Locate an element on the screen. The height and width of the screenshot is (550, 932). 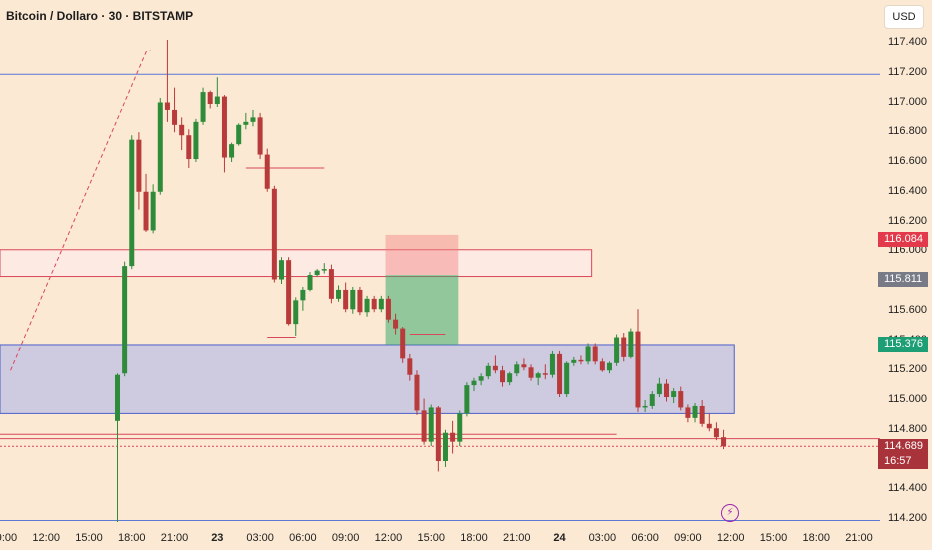
short-loss is located at coordinates (422, 255).